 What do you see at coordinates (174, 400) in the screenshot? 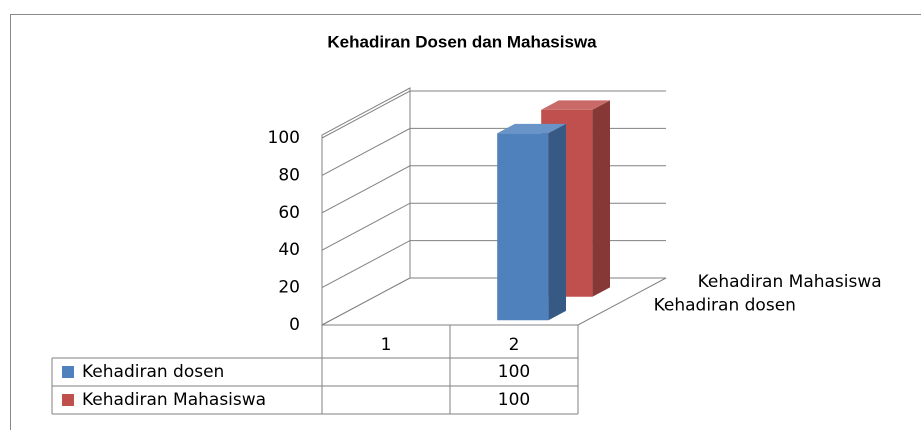
I see `legend-label: Kehadiran Mahasiswa` at bounding box center [174, 400].